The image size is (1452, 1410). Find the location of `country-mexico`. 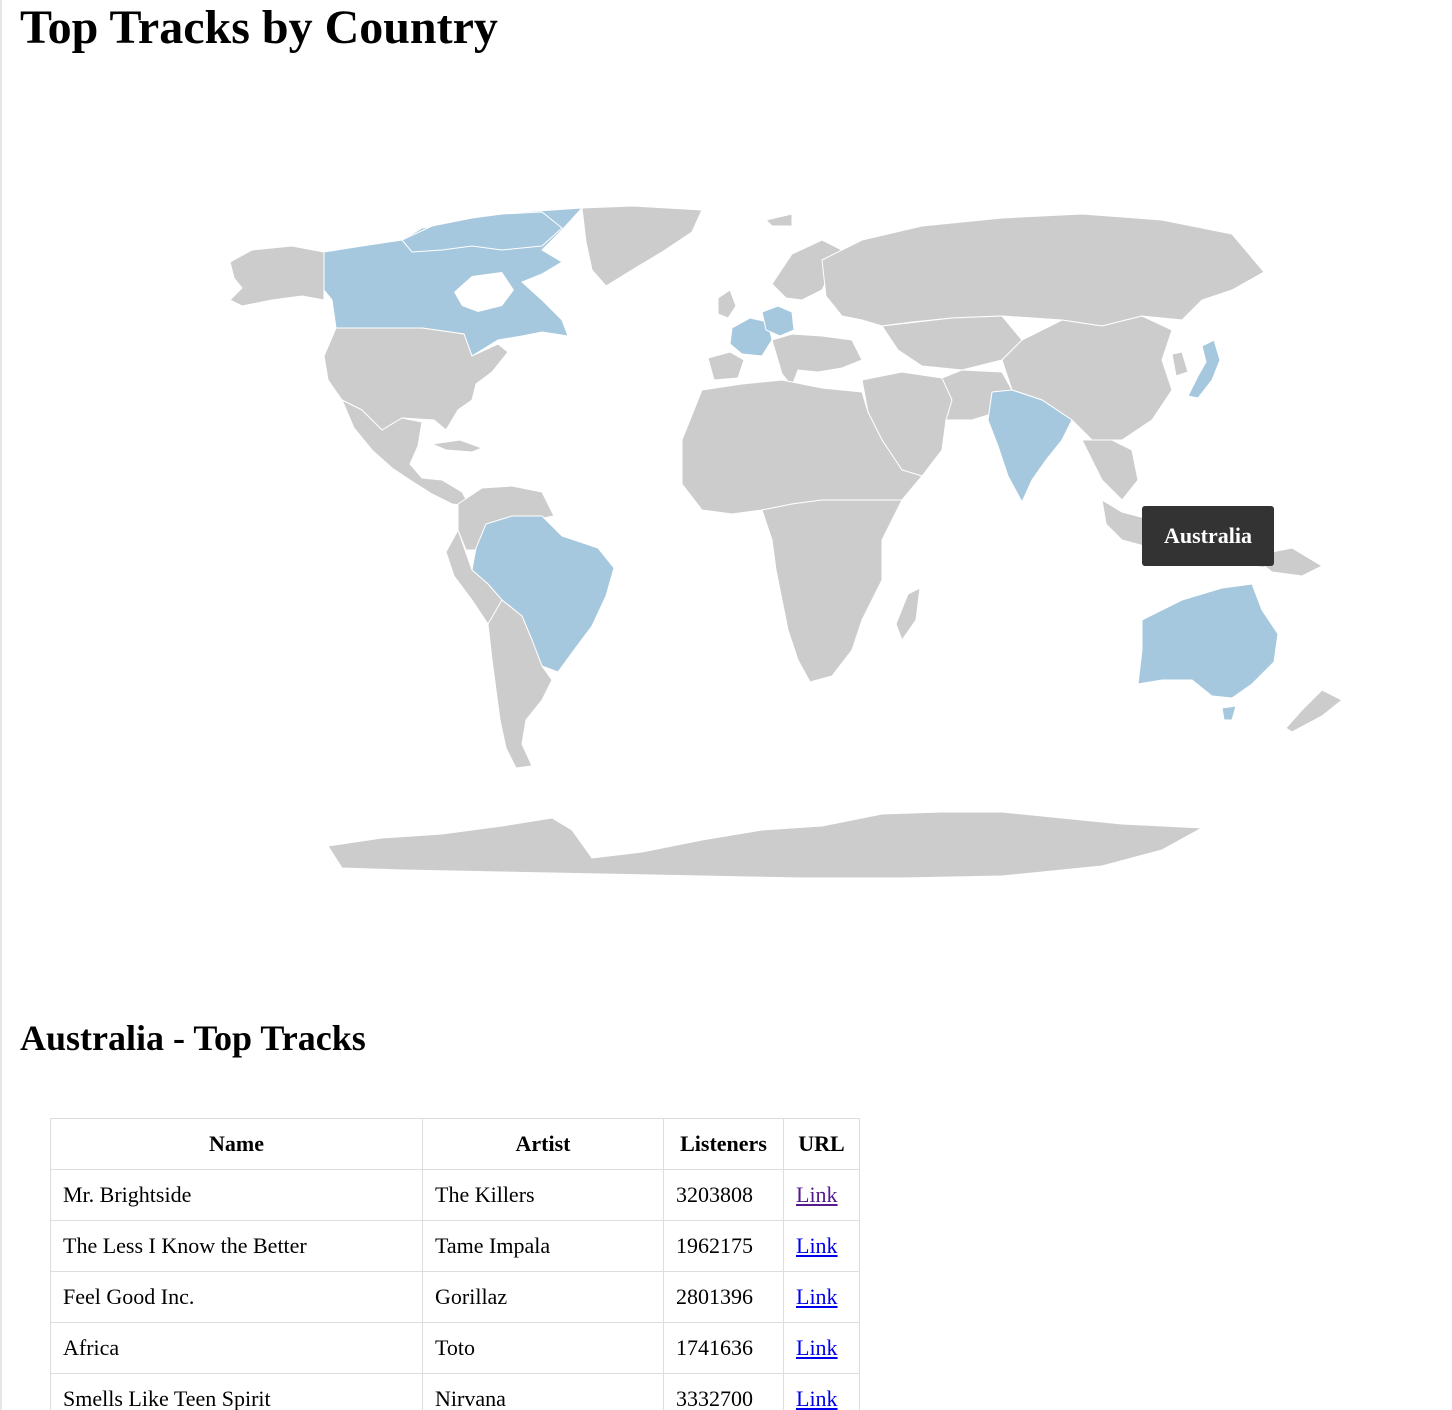

country-mexico is located at coordinates (406, 452).